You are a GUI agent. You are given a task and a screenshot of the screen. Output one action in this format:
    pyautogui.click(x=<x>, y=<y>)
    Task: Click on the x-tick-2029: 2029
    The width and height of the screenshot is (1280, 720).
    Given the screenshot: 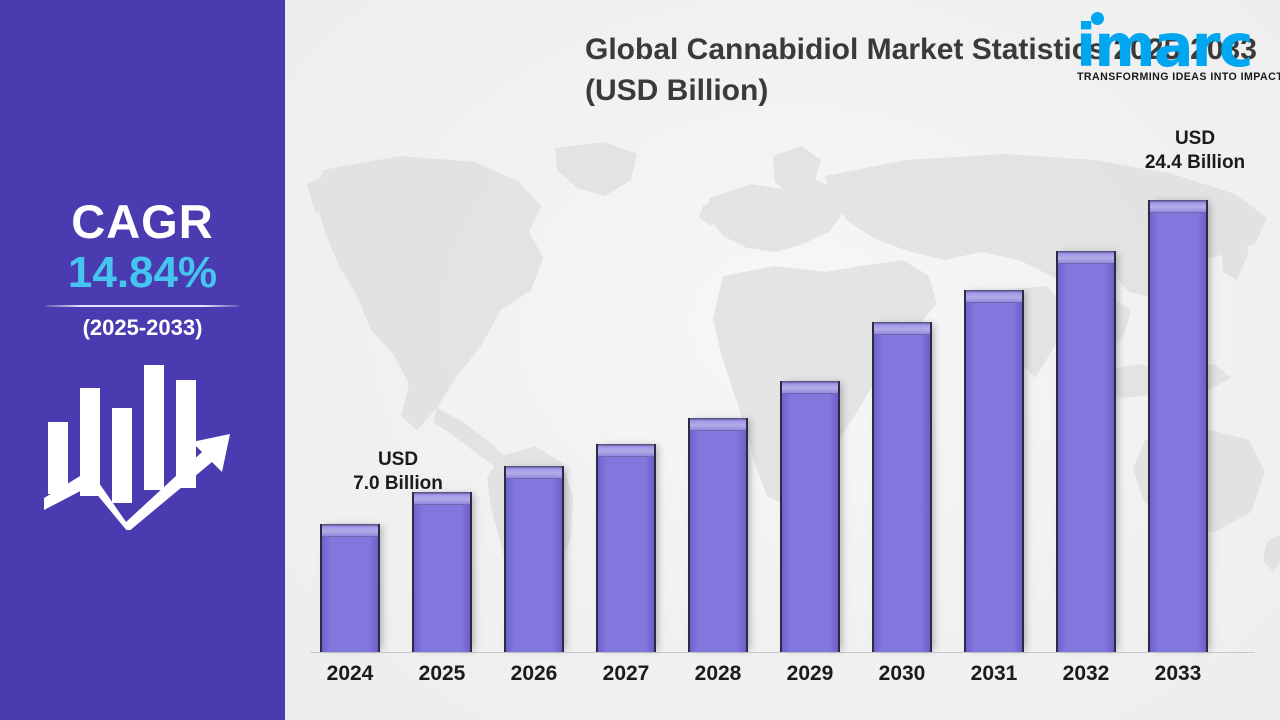 What is the action you would take?
    pyautogui.click(x=810, y=673)
    